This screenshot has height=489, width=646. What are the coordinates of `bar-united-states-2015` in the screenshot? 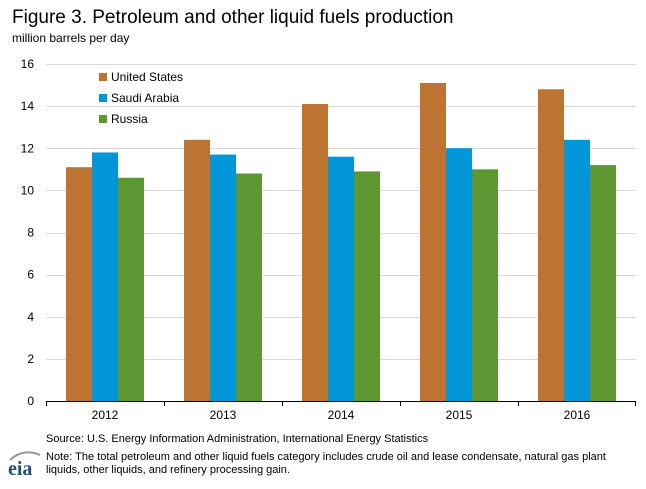 It's located at (433, 242).